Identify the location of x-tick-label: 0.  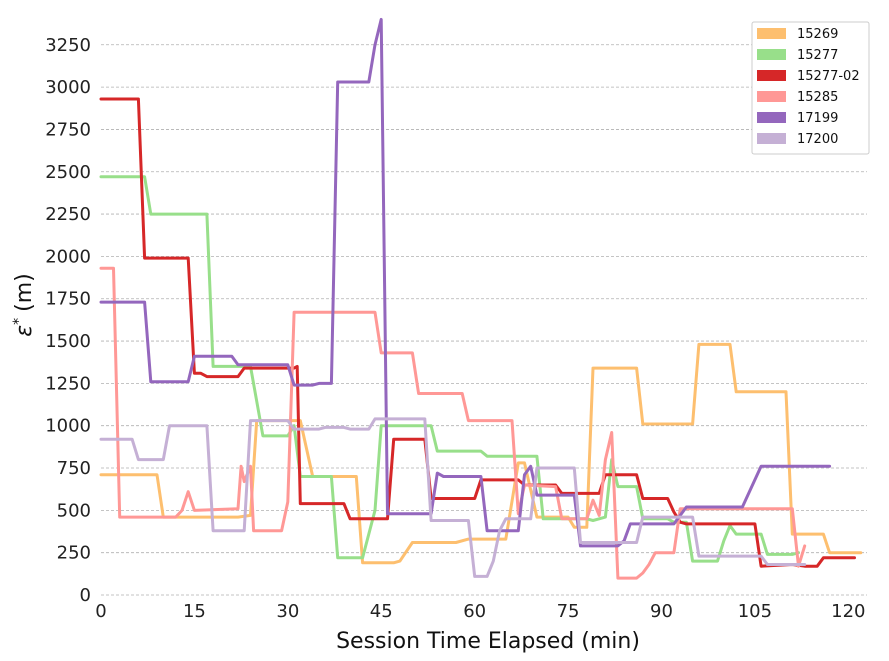
(100, 611).